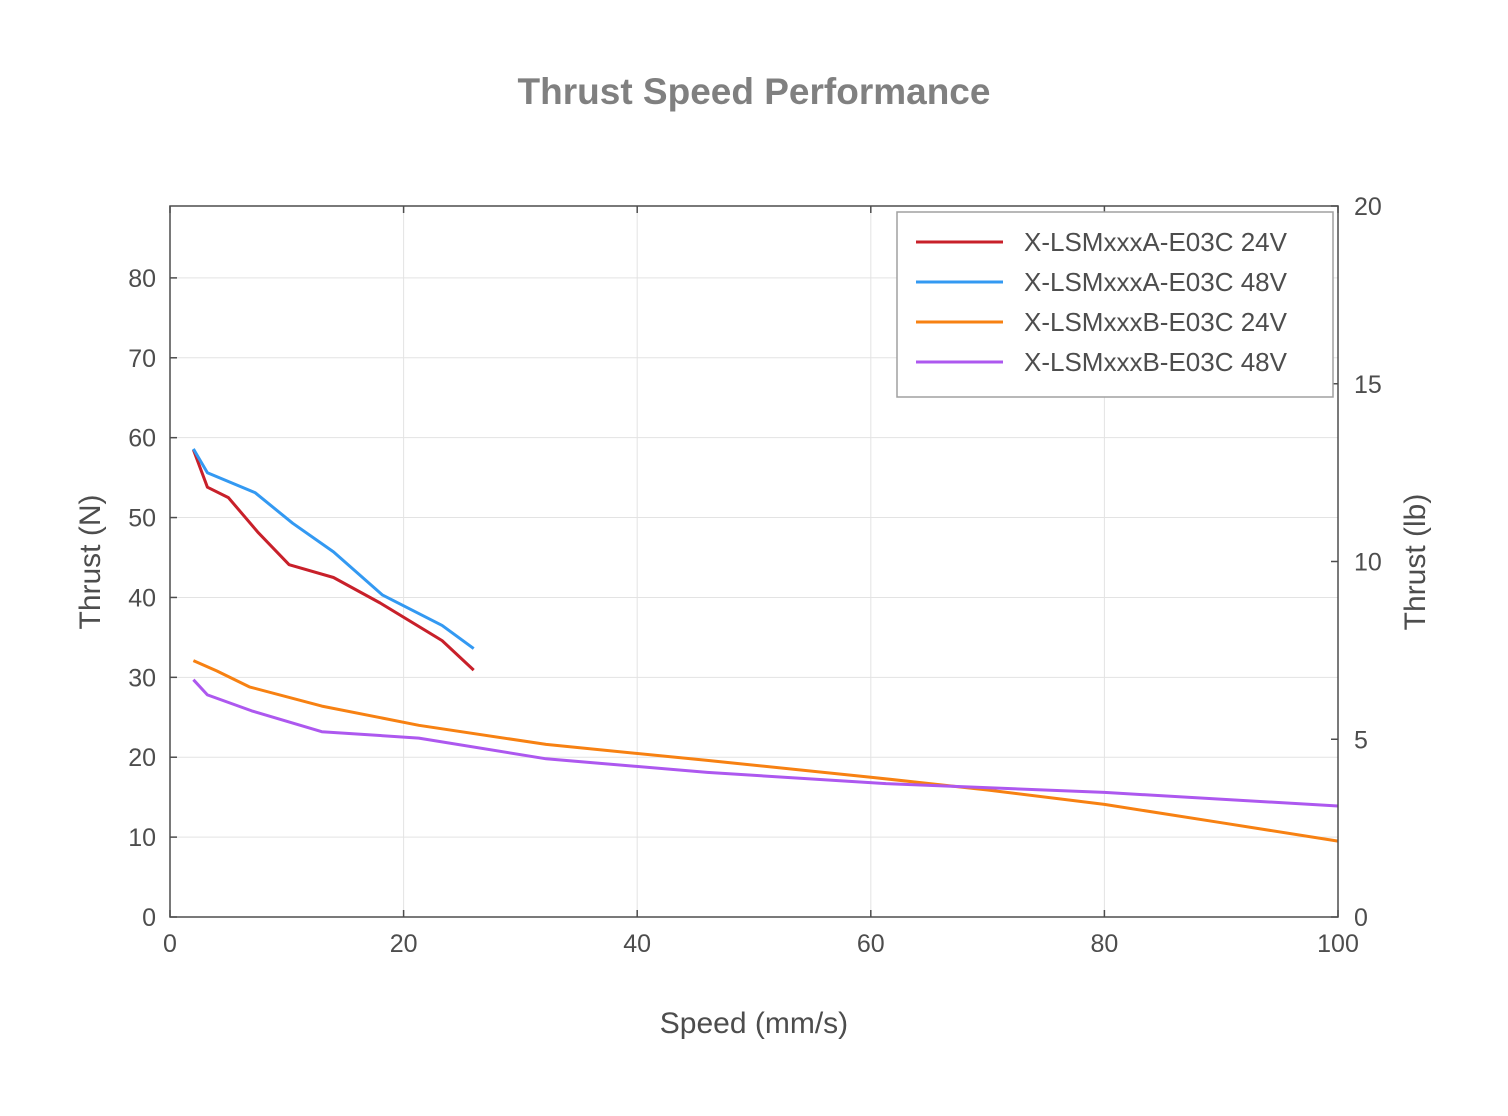  What do you see at coordinates (1156, 282) in the screenshot?
I see `legend-label-2: X-LSMxxxA-E03C 48V` at bounding box center [1156, 282].